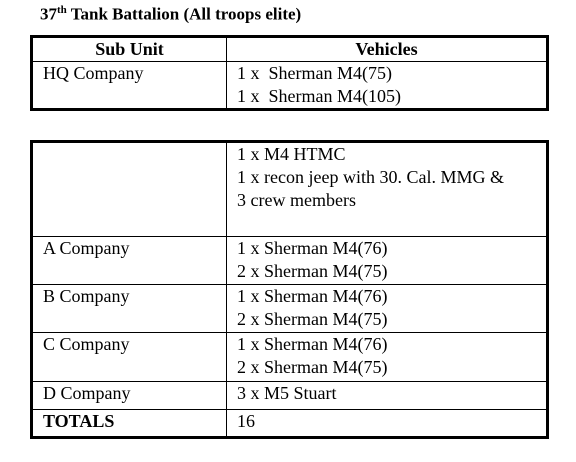 Image resolution: width=576 pixels, height=462 pixels. What do you see at coordinates (296, 200) in the screenshot?
I see `vehicle-line: 3 crew members` at bounding box center [296, 200].